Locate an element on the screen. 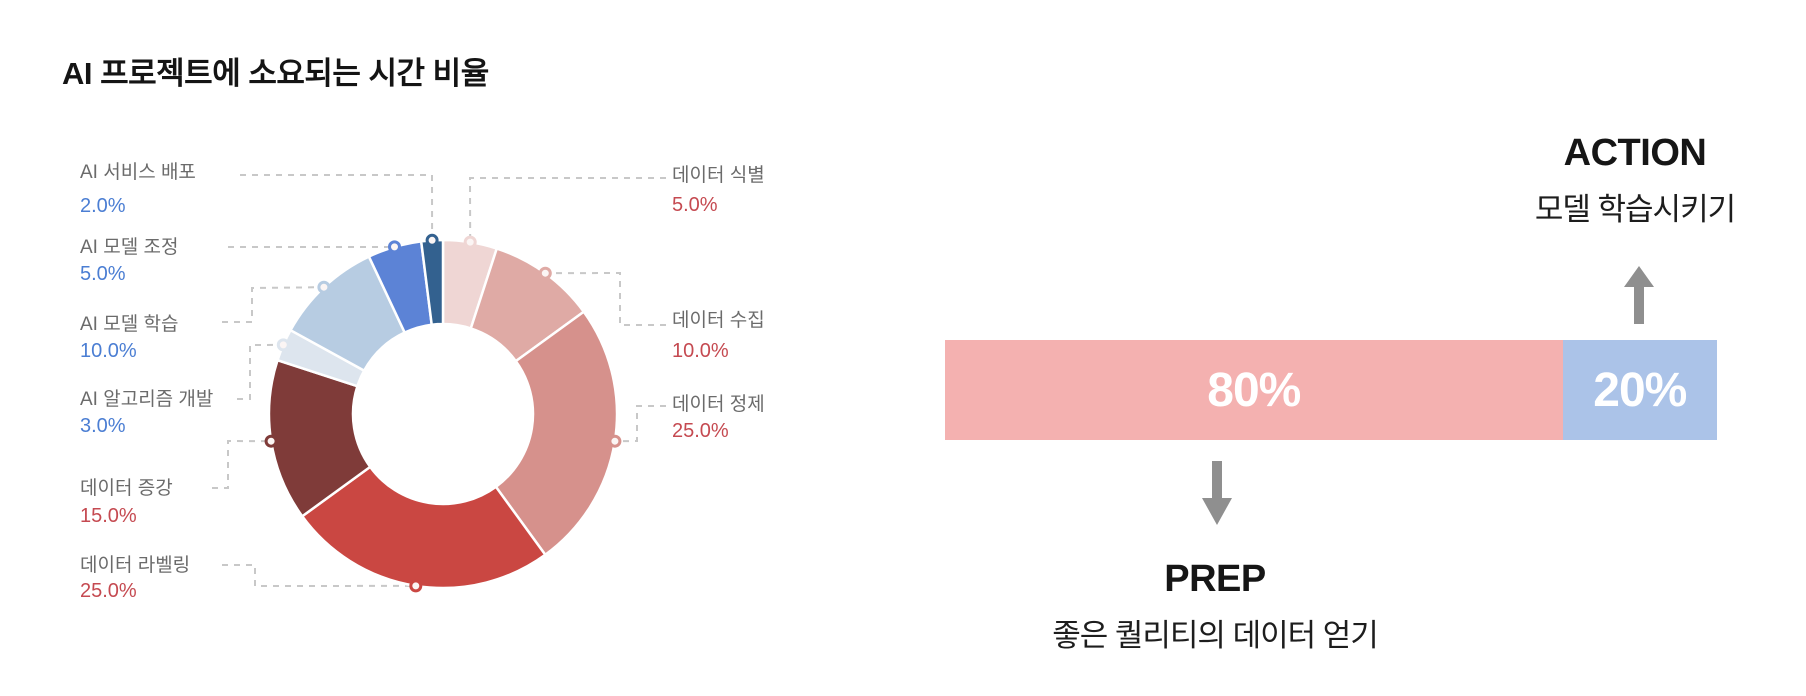  prep-title: PREP is located at coordinates (1215, 579).